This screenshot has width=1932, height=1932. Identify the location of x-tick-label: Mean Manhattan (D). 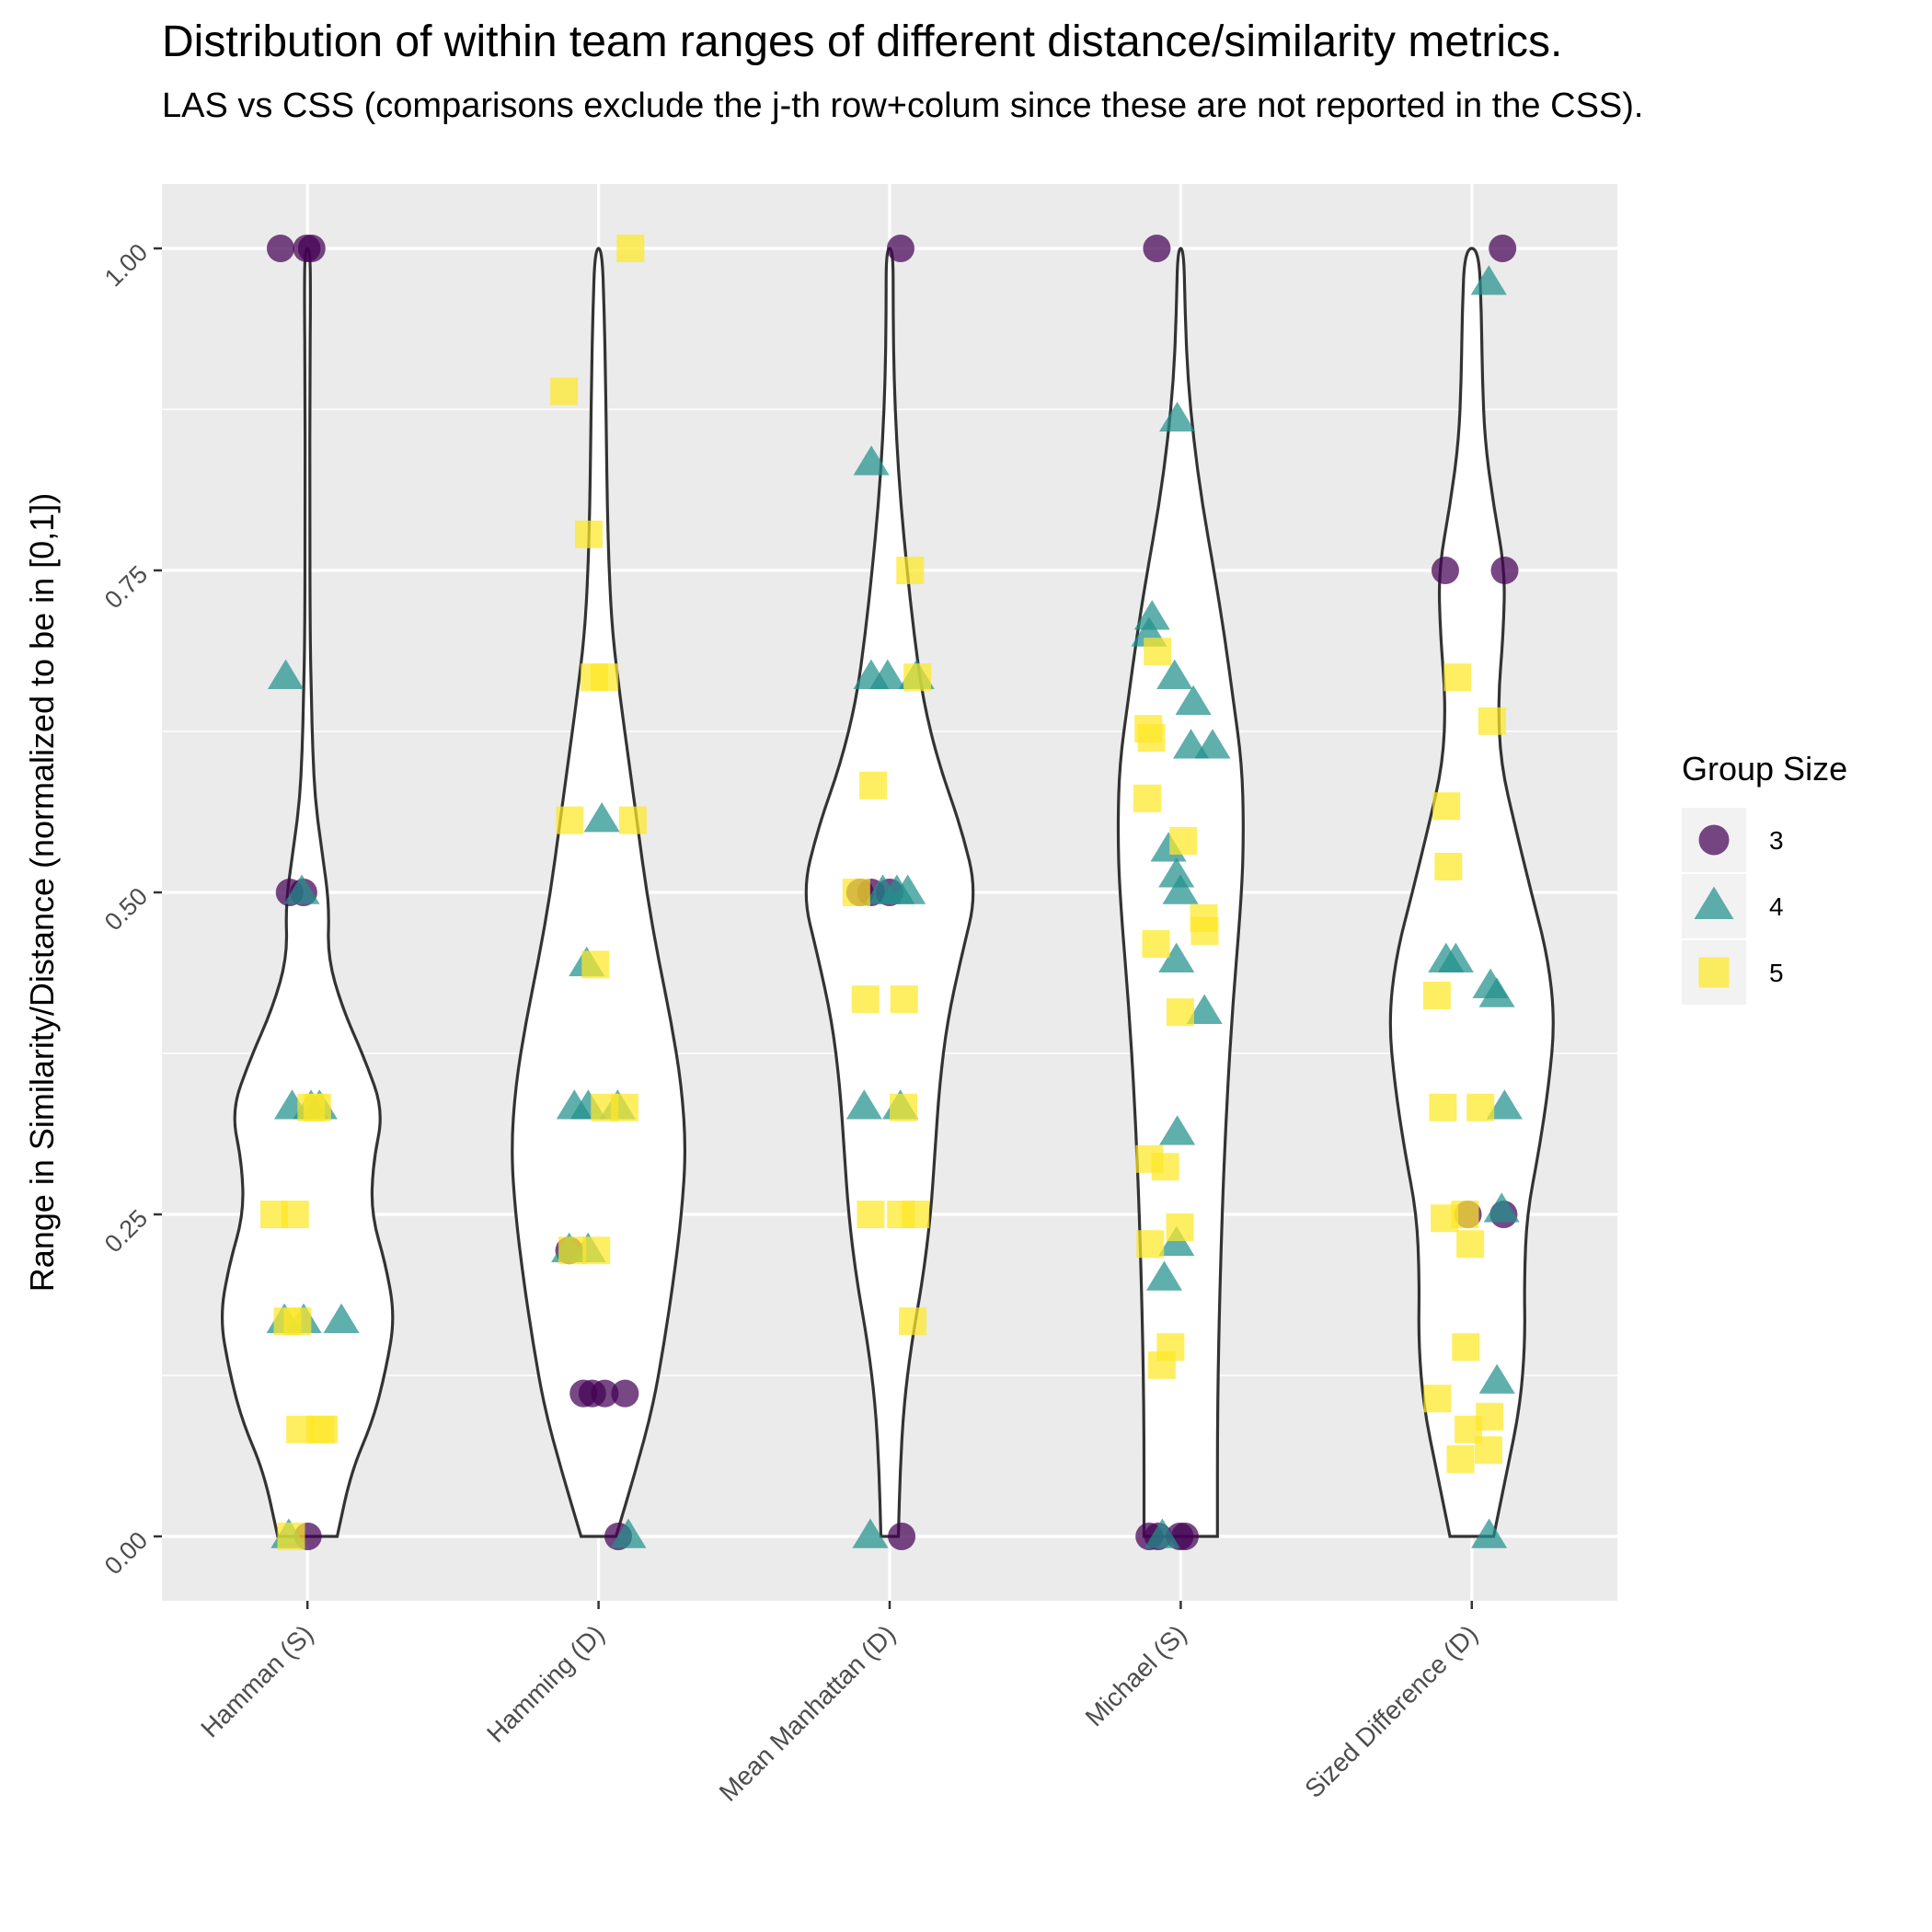
(808, 1713).